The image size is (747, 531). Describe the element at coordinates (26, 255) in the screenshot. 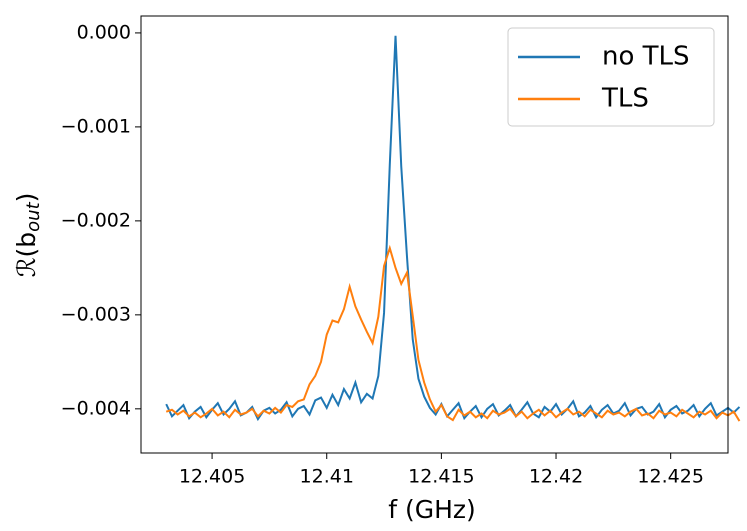

I see `y-label-part: ℛ(b` at that location.